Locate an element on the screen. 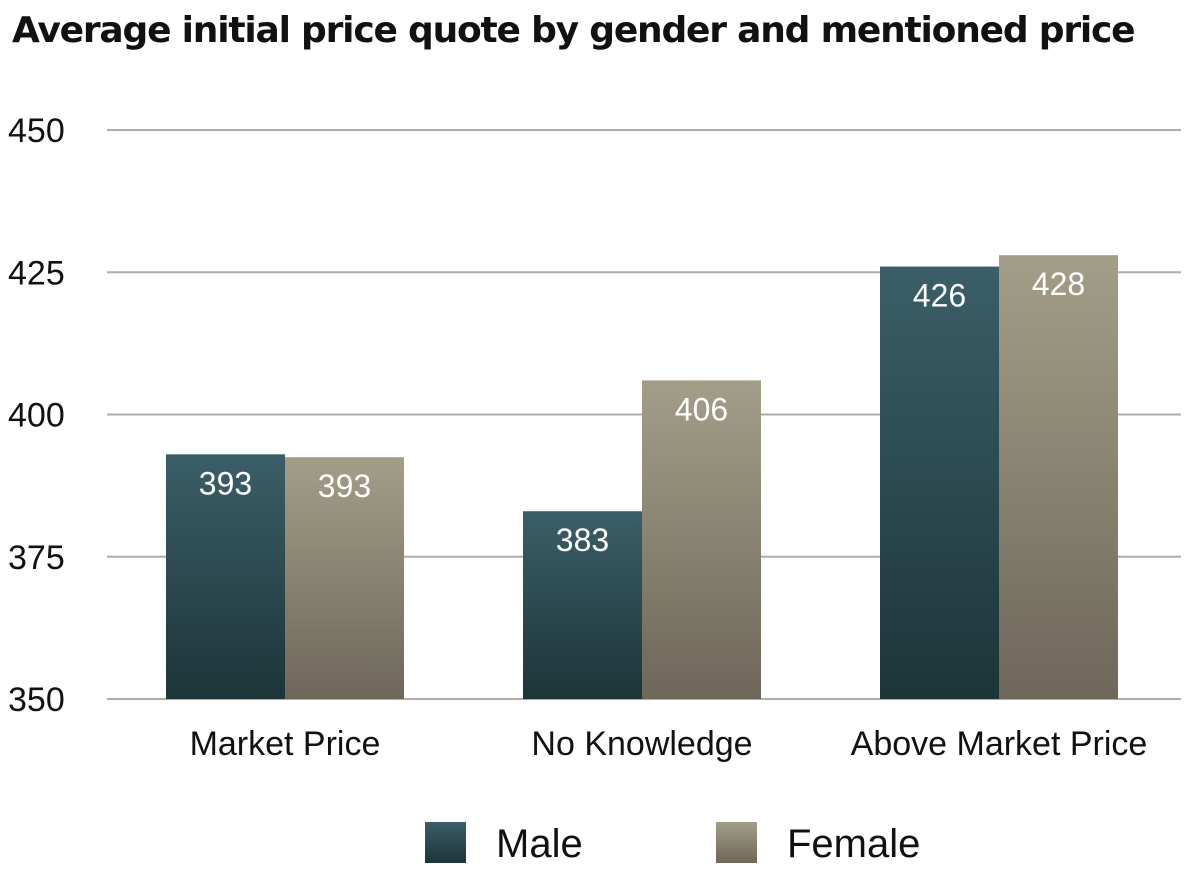 The width and height of the screenshot is (1197, 880). y-tick-label: 350 is located at coordinates (36, 700).